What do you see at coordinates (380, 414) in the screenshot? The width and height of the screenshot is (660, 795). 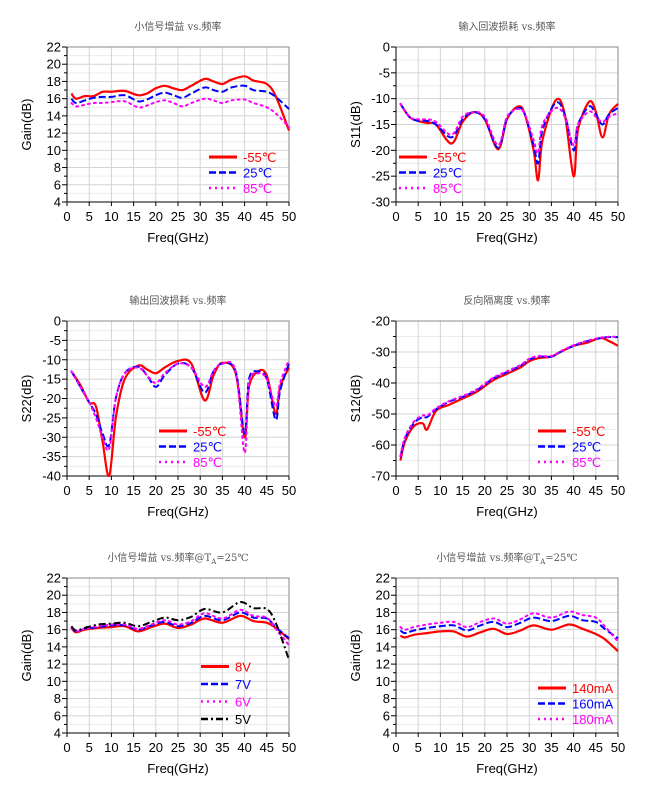 I see `y-tick-label: -50` at bounding box center [380, 414].